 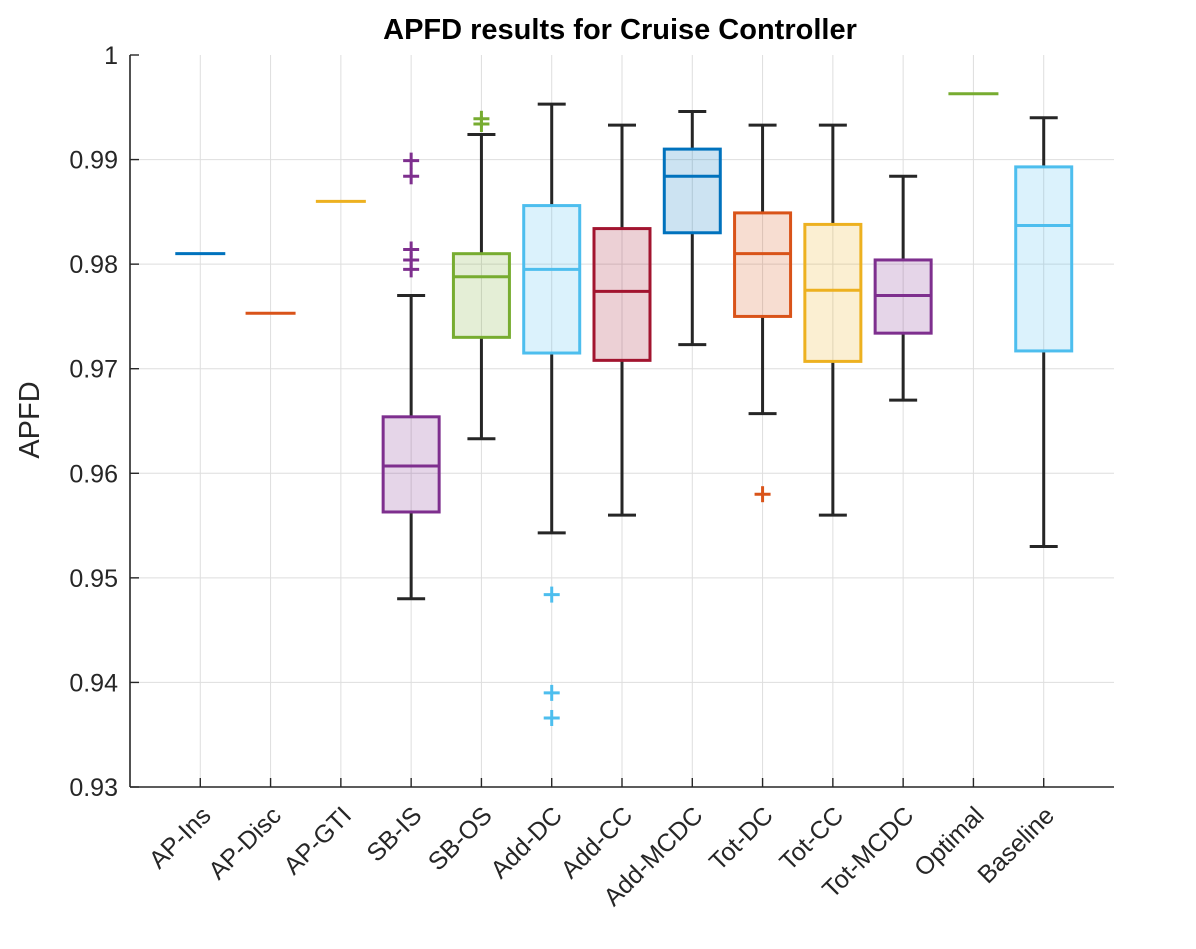 I want to click on box-tot-cc, so click(x=833, y=320).